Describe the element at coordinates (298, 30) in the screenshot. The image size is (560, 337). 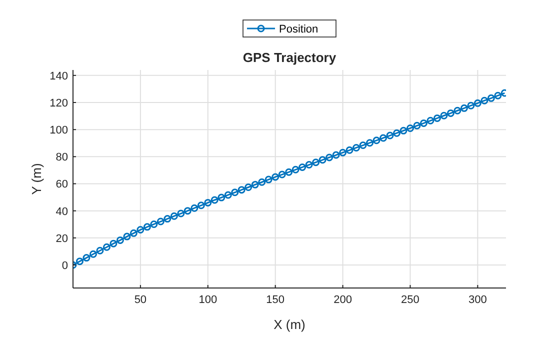
I see `legend-label: Position` at that location.